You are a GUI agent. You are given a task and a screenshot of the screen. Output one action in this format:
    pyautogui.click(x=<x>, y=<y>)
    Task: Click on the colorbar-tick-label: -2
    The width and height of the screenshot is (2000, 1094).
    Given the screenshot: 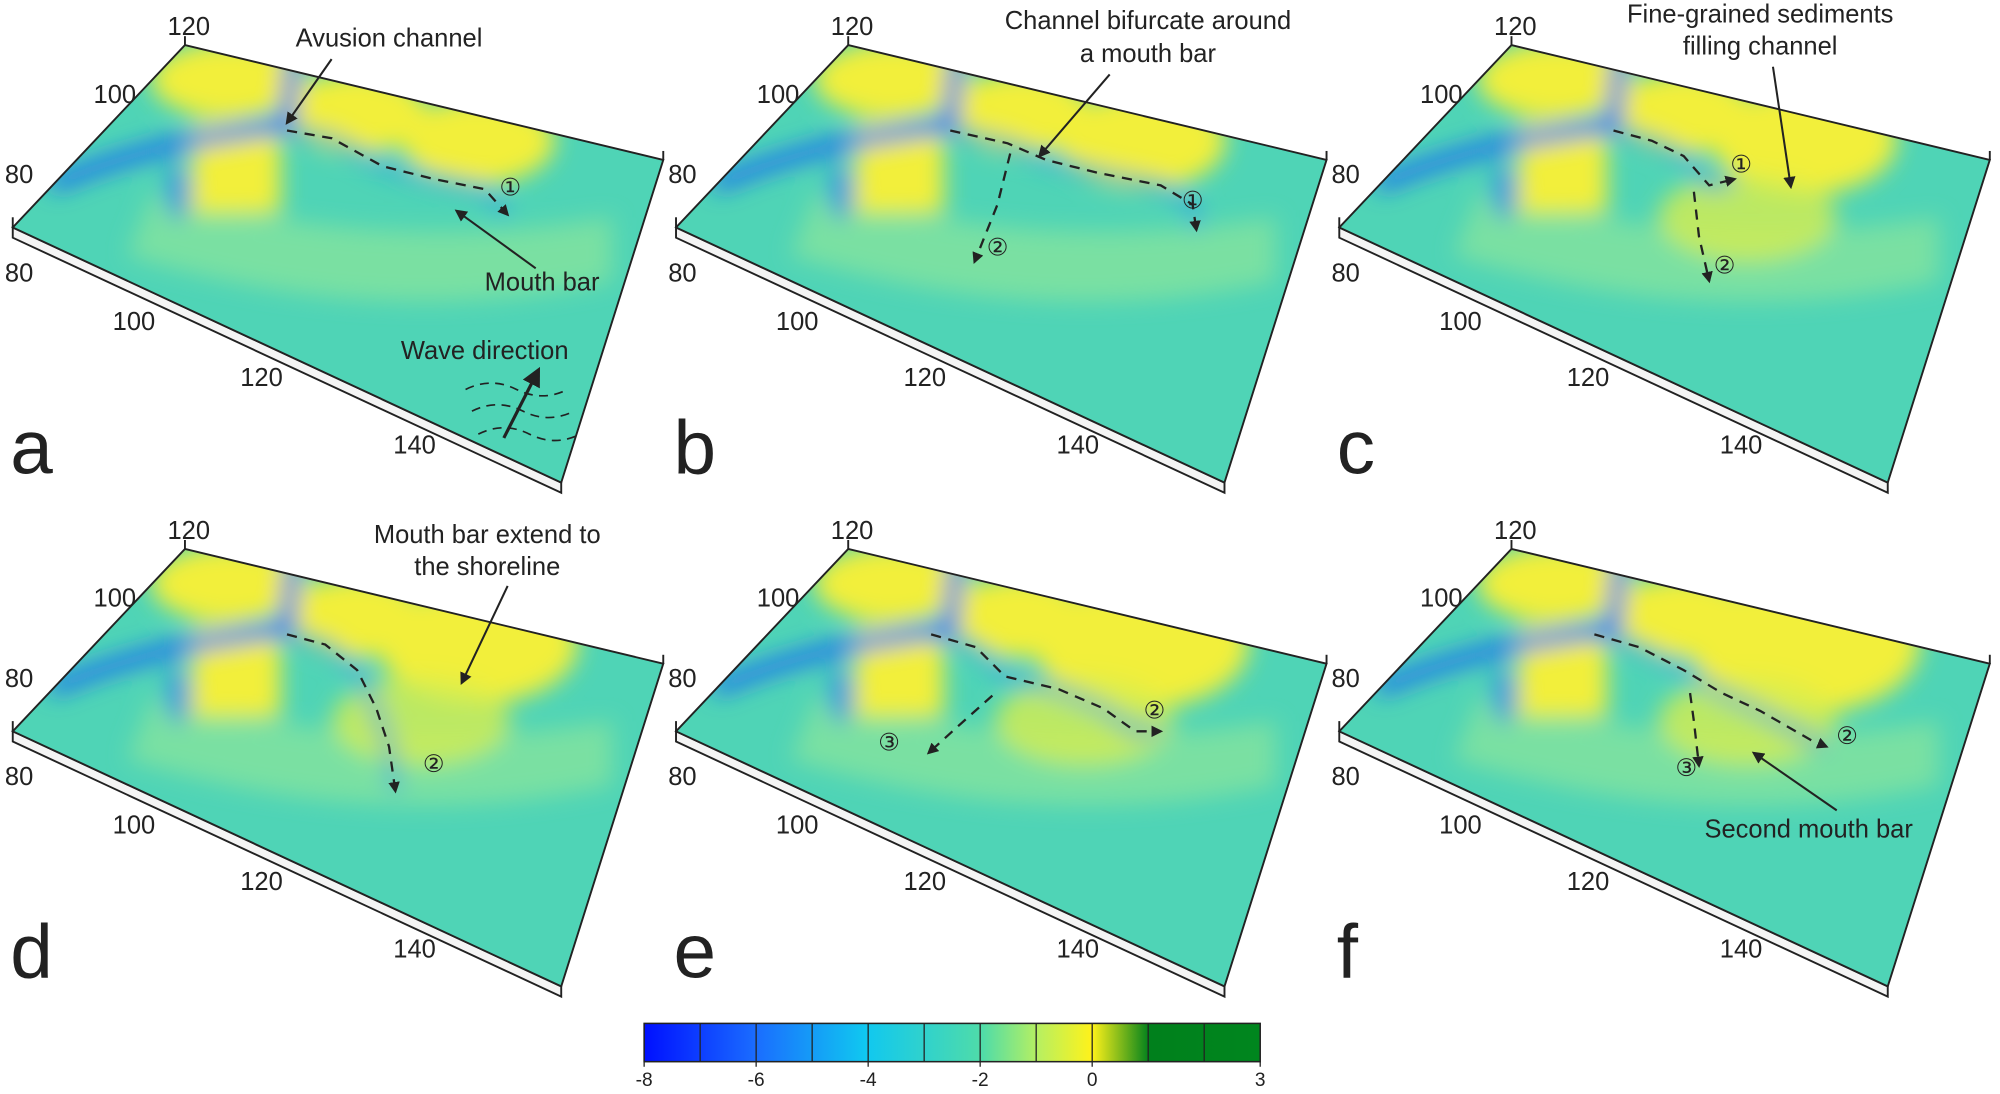 What is the action you would take?
    pyautogui.click(x=980, y=1080)
    